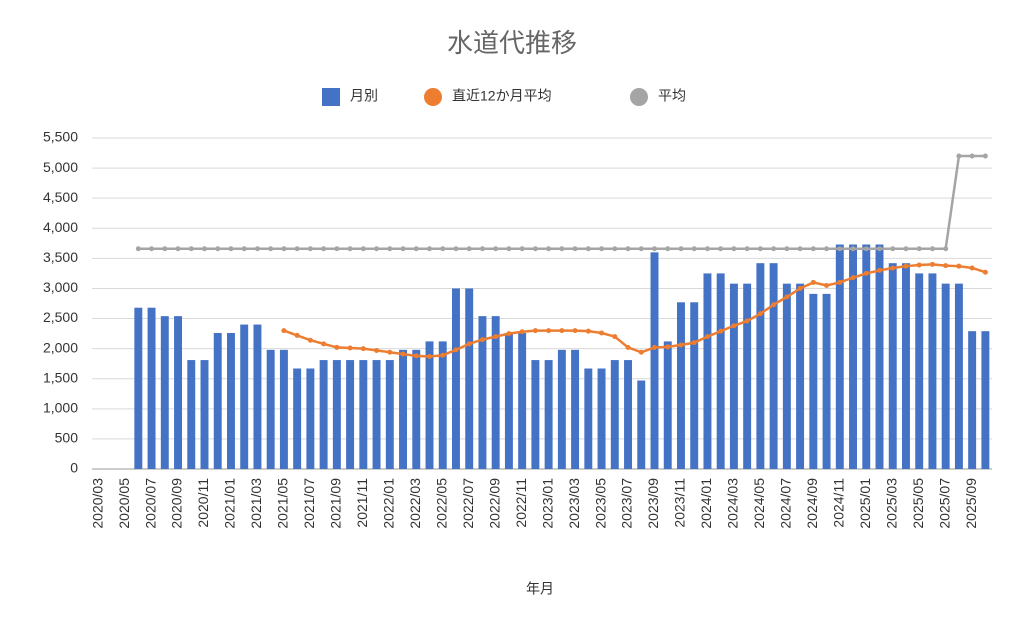 The height and width of the screenshot is (633, 1024). I want to click on x-tick-label: 2023/11, so click(680, 503).